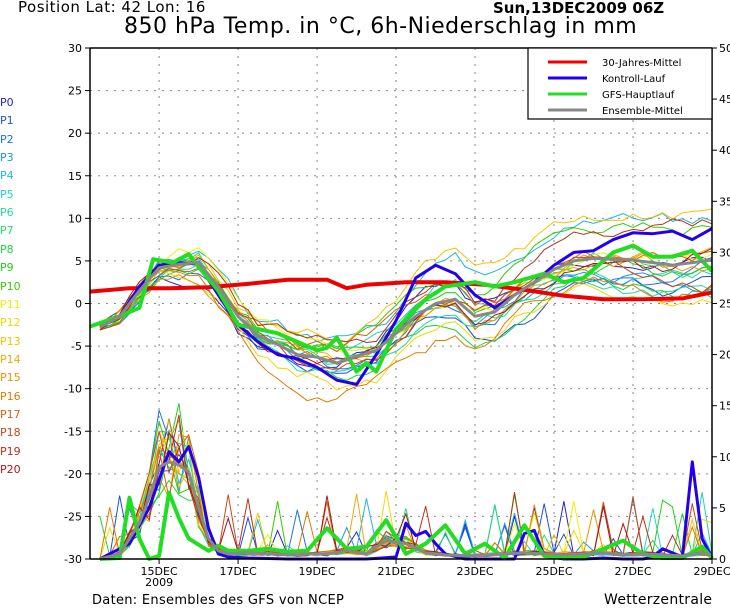 The image size is (730, 609). What do you see at coordinates (75, 133) in the screenshot?
I see `left-tick-label: 20` at bounding box center [75, 133].